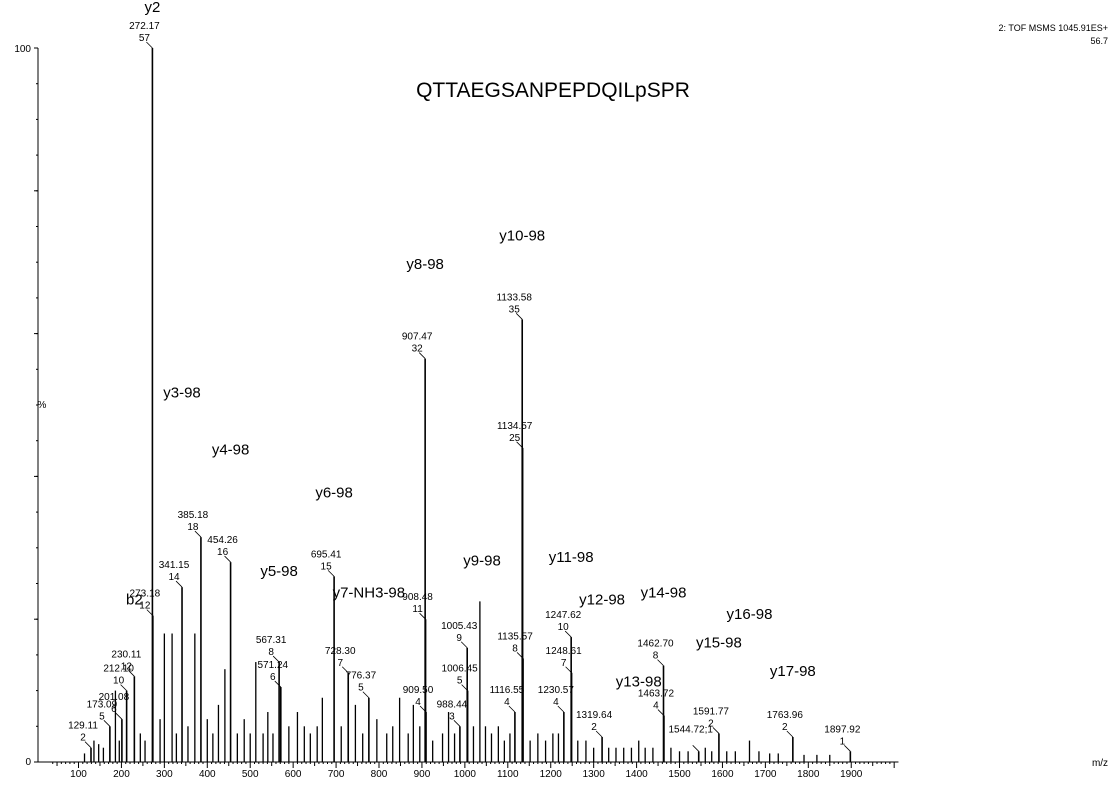 The width and height of the screenshot is (1120, 785). Describe the element at coordinates (145, 38) in the screenshot. I see `peak-intensity-label: 57` at that location.